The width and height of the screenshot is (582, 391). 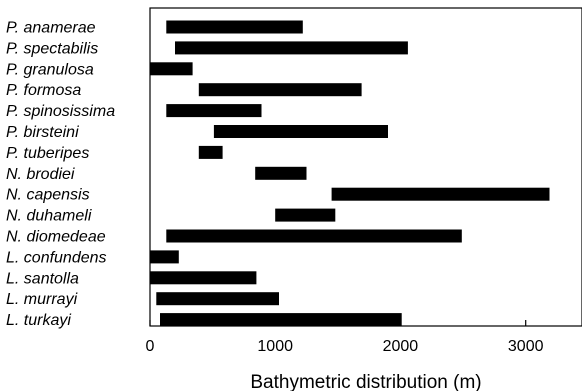 What do you see at coordinates (526, 346) in the screenshot?
I see `x-tick-label: 3000` at bounding box center [526, 346].